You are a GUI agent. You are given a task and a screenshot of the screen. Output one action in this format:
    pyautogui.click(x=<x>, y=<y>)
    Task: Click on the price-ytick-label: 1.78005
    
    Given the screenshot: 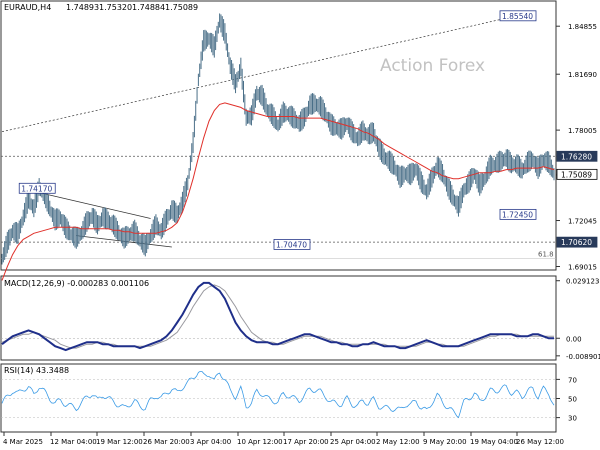 What is the action you would take?
    pyautogui.click(x=582, y=131)
    